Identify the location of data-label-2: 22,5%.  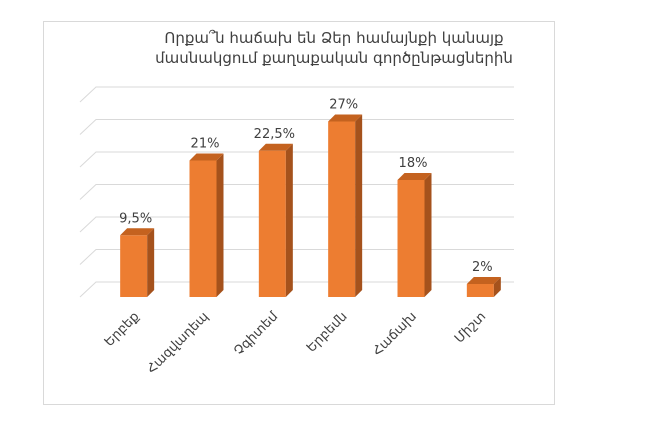
(274, 134).